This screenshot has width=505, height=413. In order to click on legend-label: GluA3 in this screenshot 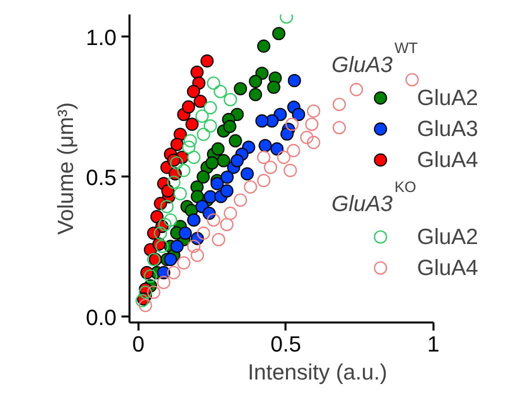, I will do `click(447, 128)`.